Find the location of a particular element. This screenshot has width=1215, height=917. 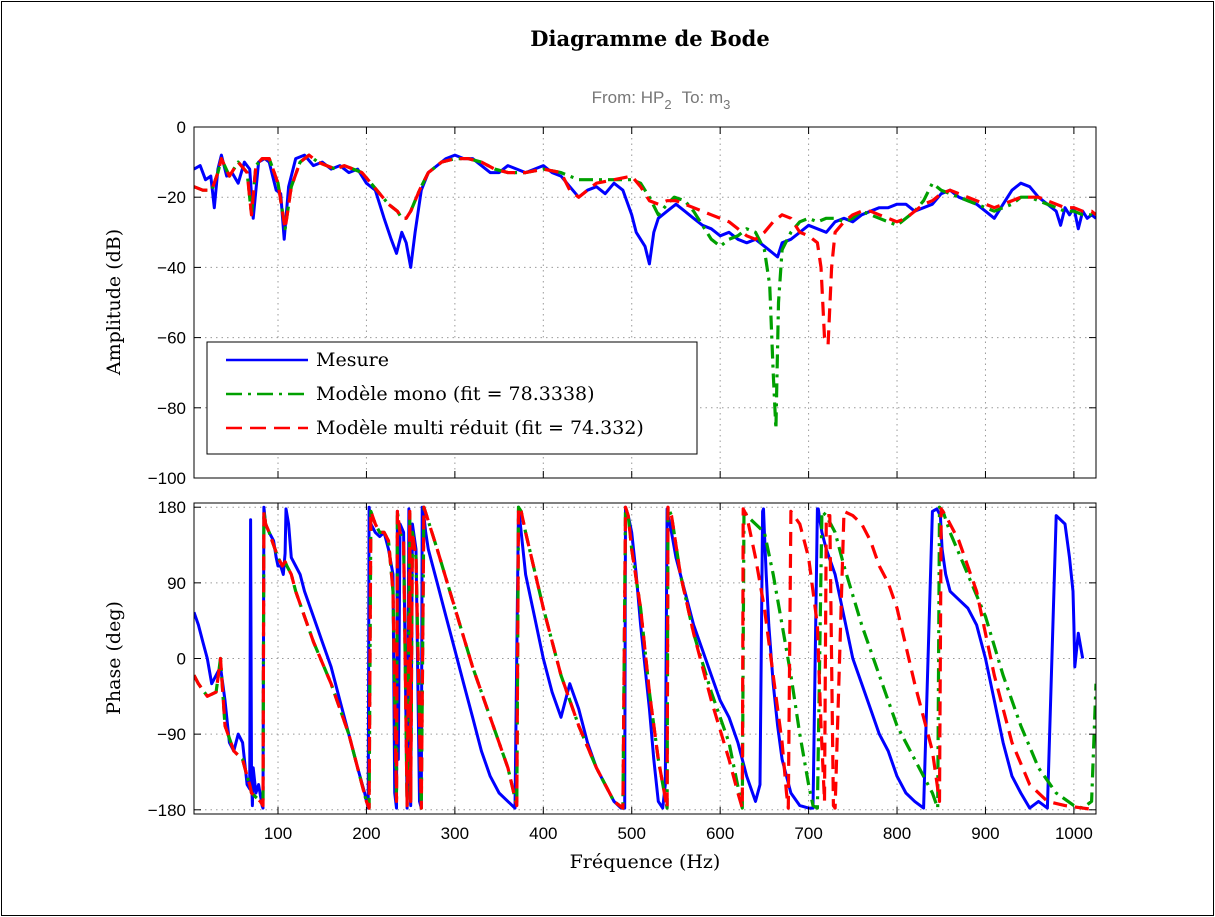

phase-ylabel: Phase (deg) is located at coordinates (114, 658).